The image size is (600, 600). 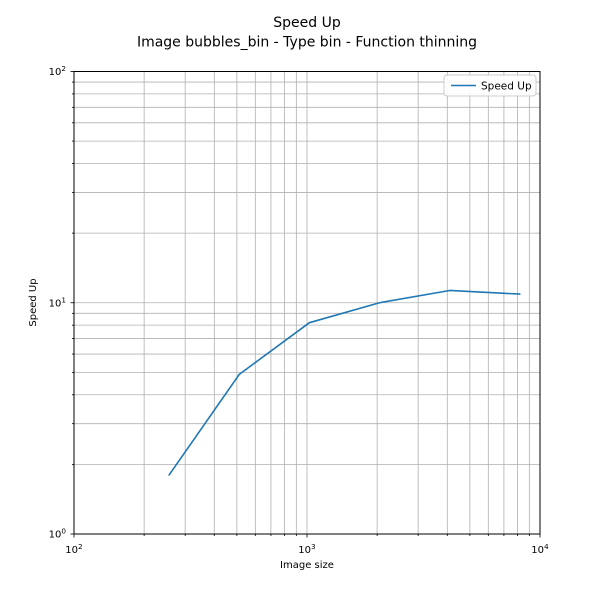 I want to click on y-tick-label: 10¹, so click(x=57, y=302).